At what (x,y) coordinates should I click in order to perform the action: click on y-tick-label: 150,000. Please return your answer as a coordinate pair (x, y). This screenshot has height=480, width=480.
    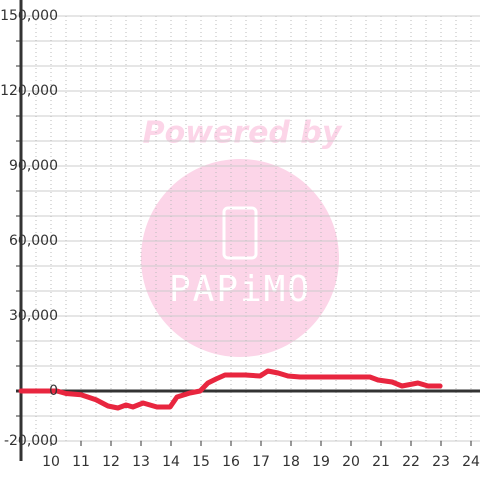
    Looking at the image, I should click on (29, 16).